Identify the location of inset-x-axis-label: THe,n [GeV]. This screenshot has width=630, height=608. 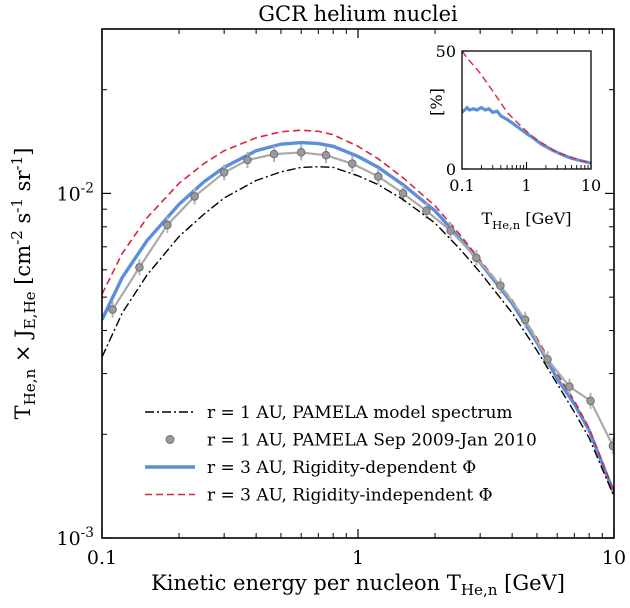
(527, 220).